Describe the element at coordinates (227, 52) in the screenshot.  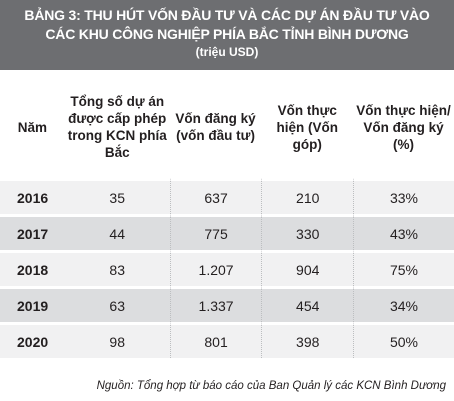
I see `table-unit-label: (triệu USD)` at that location.